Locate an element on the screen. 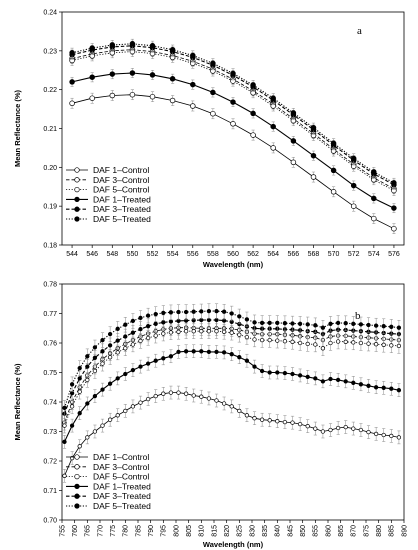 This screenshot has height=550, width=418. y-tick-label: 0.77 is located at coordinates (50, 314).